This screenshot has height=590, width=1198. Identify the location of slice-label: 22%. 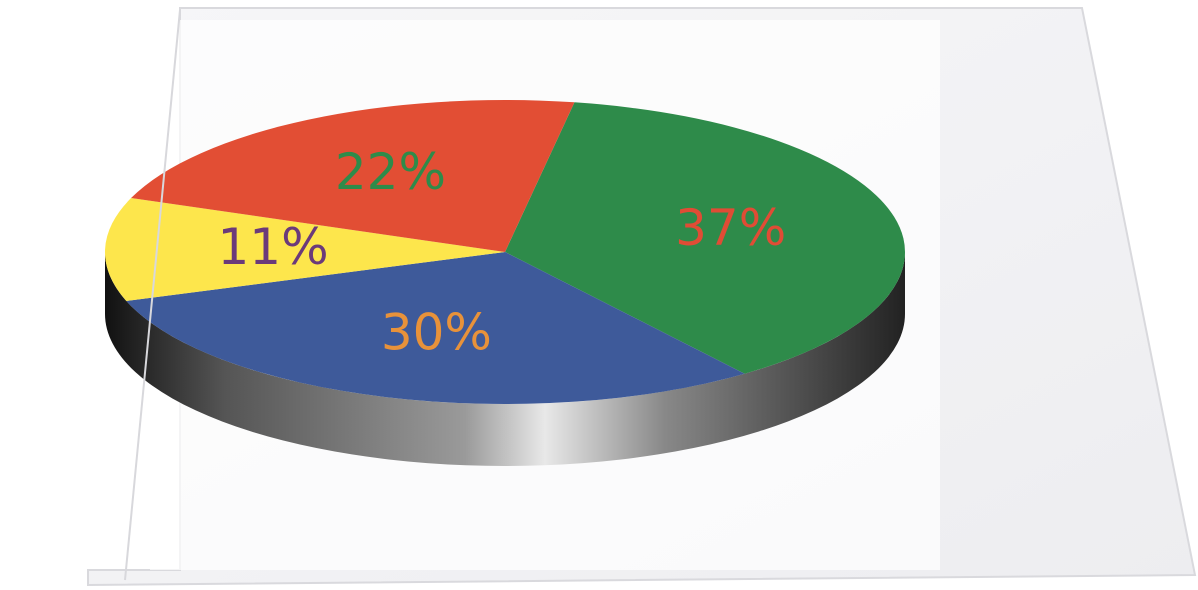
(390, 172).